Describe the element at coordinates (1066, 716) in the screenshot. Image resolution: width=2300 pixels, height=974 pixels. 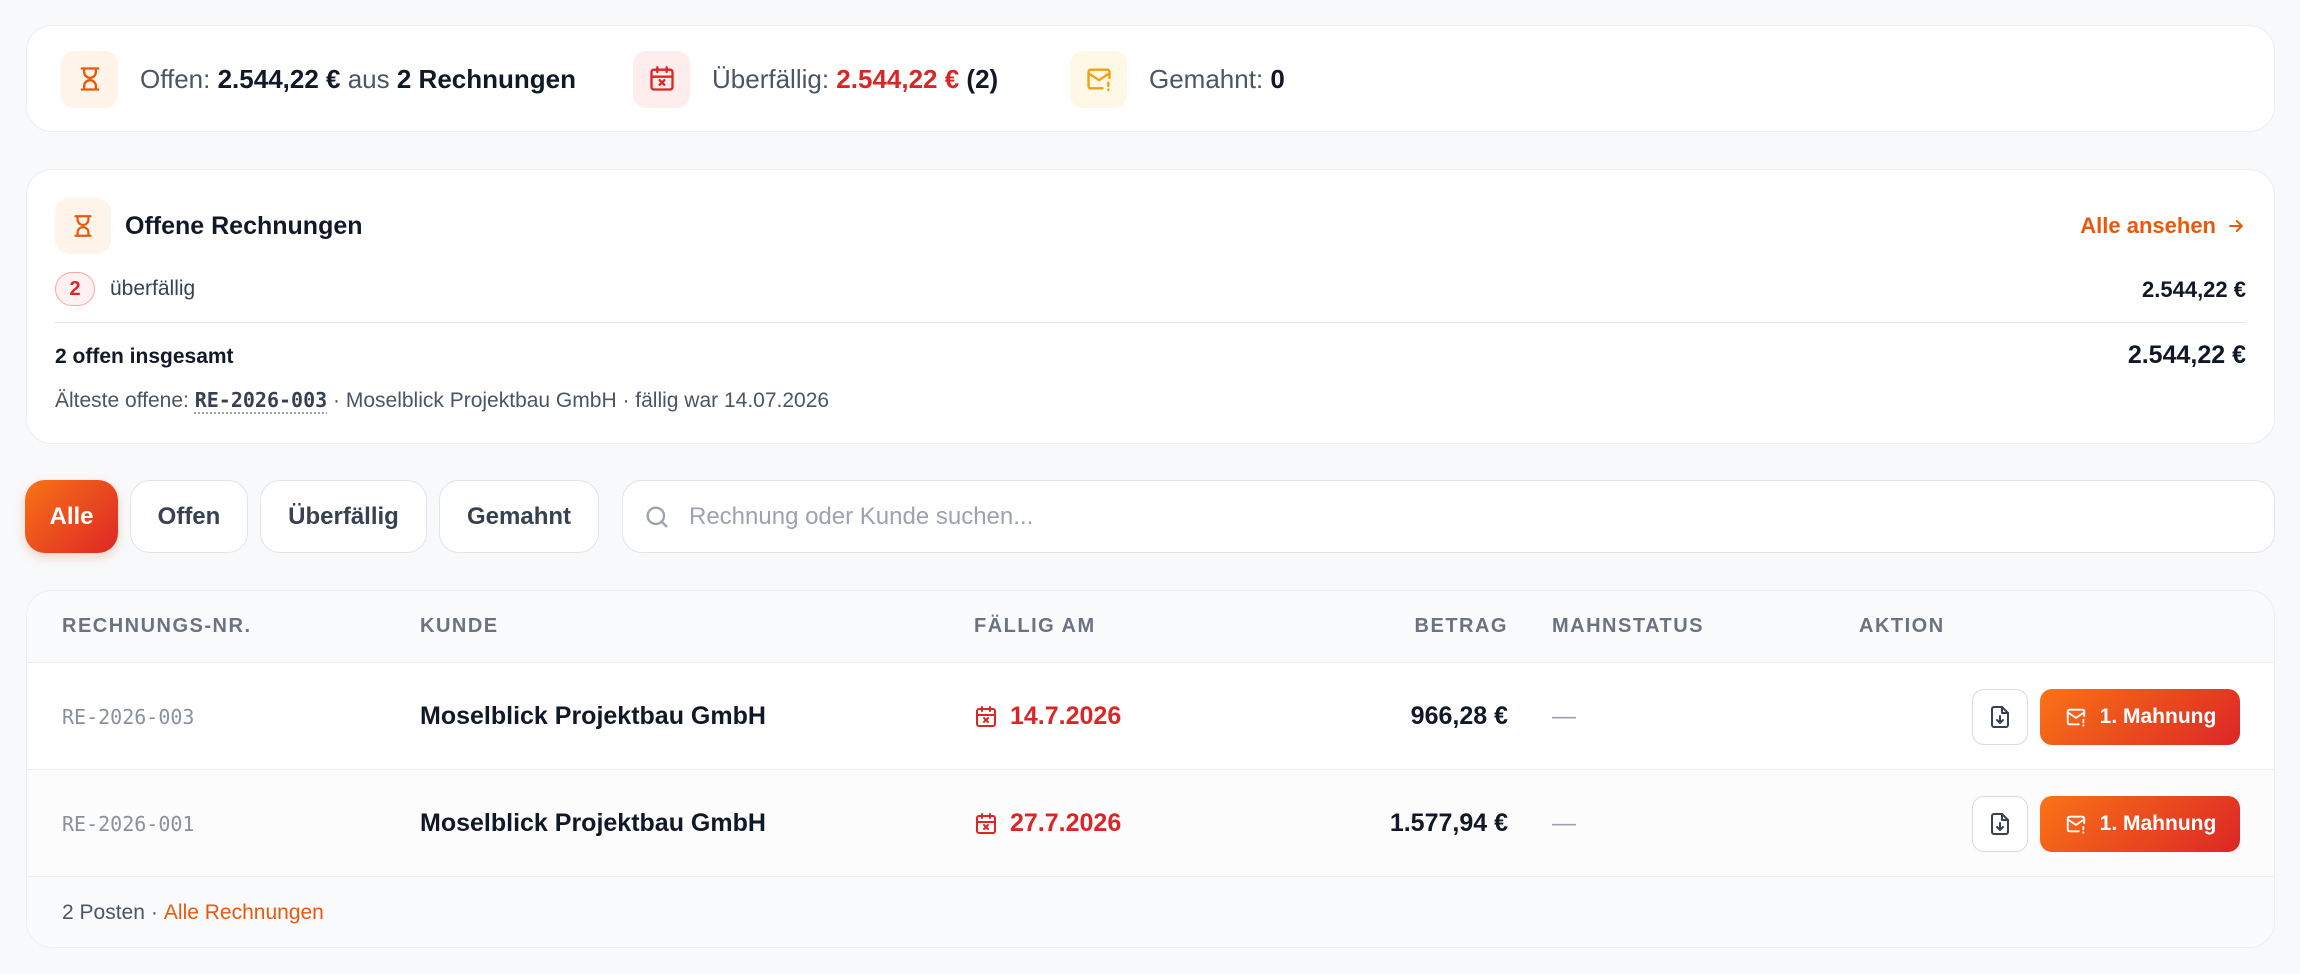
I see `due-date-text: 14.7.2026` at that location.